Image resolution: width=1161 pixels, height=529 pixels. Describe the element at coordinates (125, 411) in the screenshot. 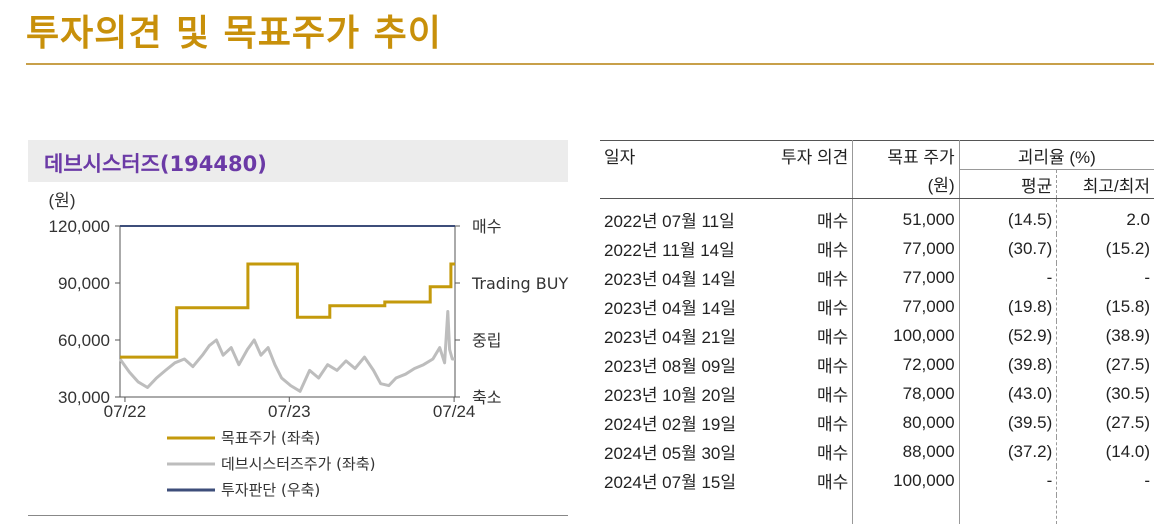

I see `x-tick-label: 07/22` at that location.